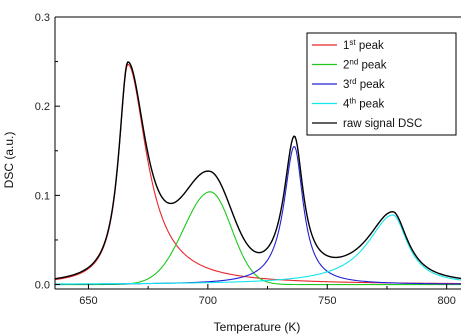 The image size is (461, 336). Describe the element at coordinates (363, 104) in the screenshot. I see `legend-label: 4th peak` at that location.